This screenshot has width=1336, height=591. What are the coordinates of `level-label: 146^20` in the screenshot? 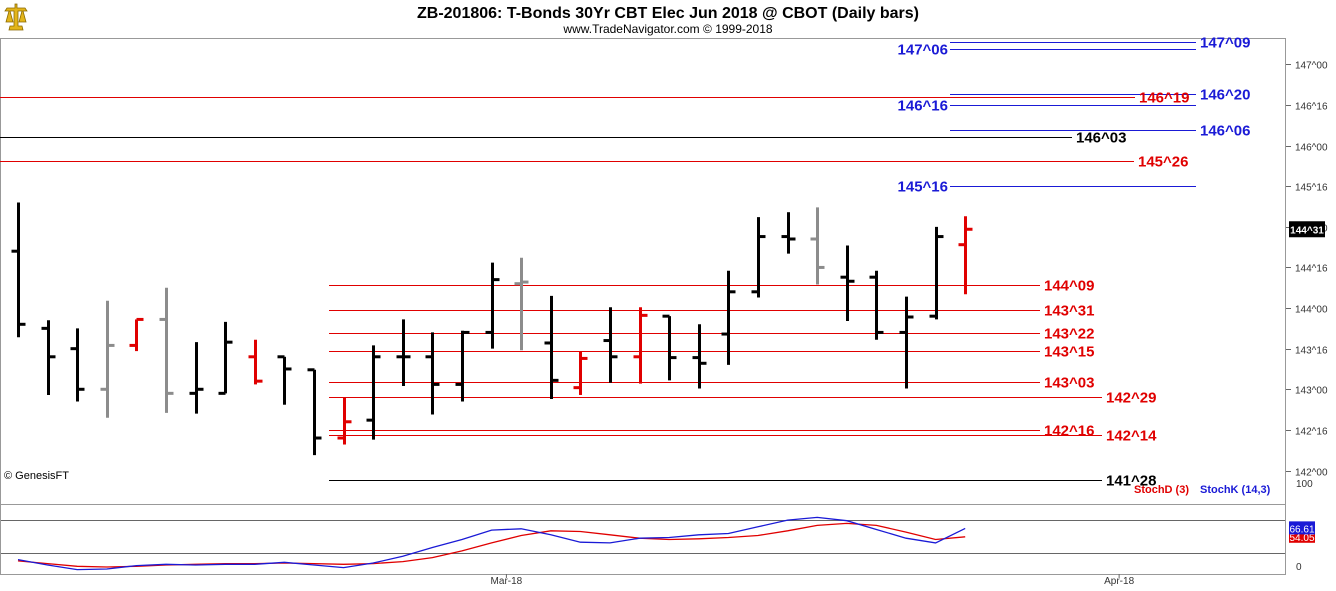 It's located at (1225, 95).